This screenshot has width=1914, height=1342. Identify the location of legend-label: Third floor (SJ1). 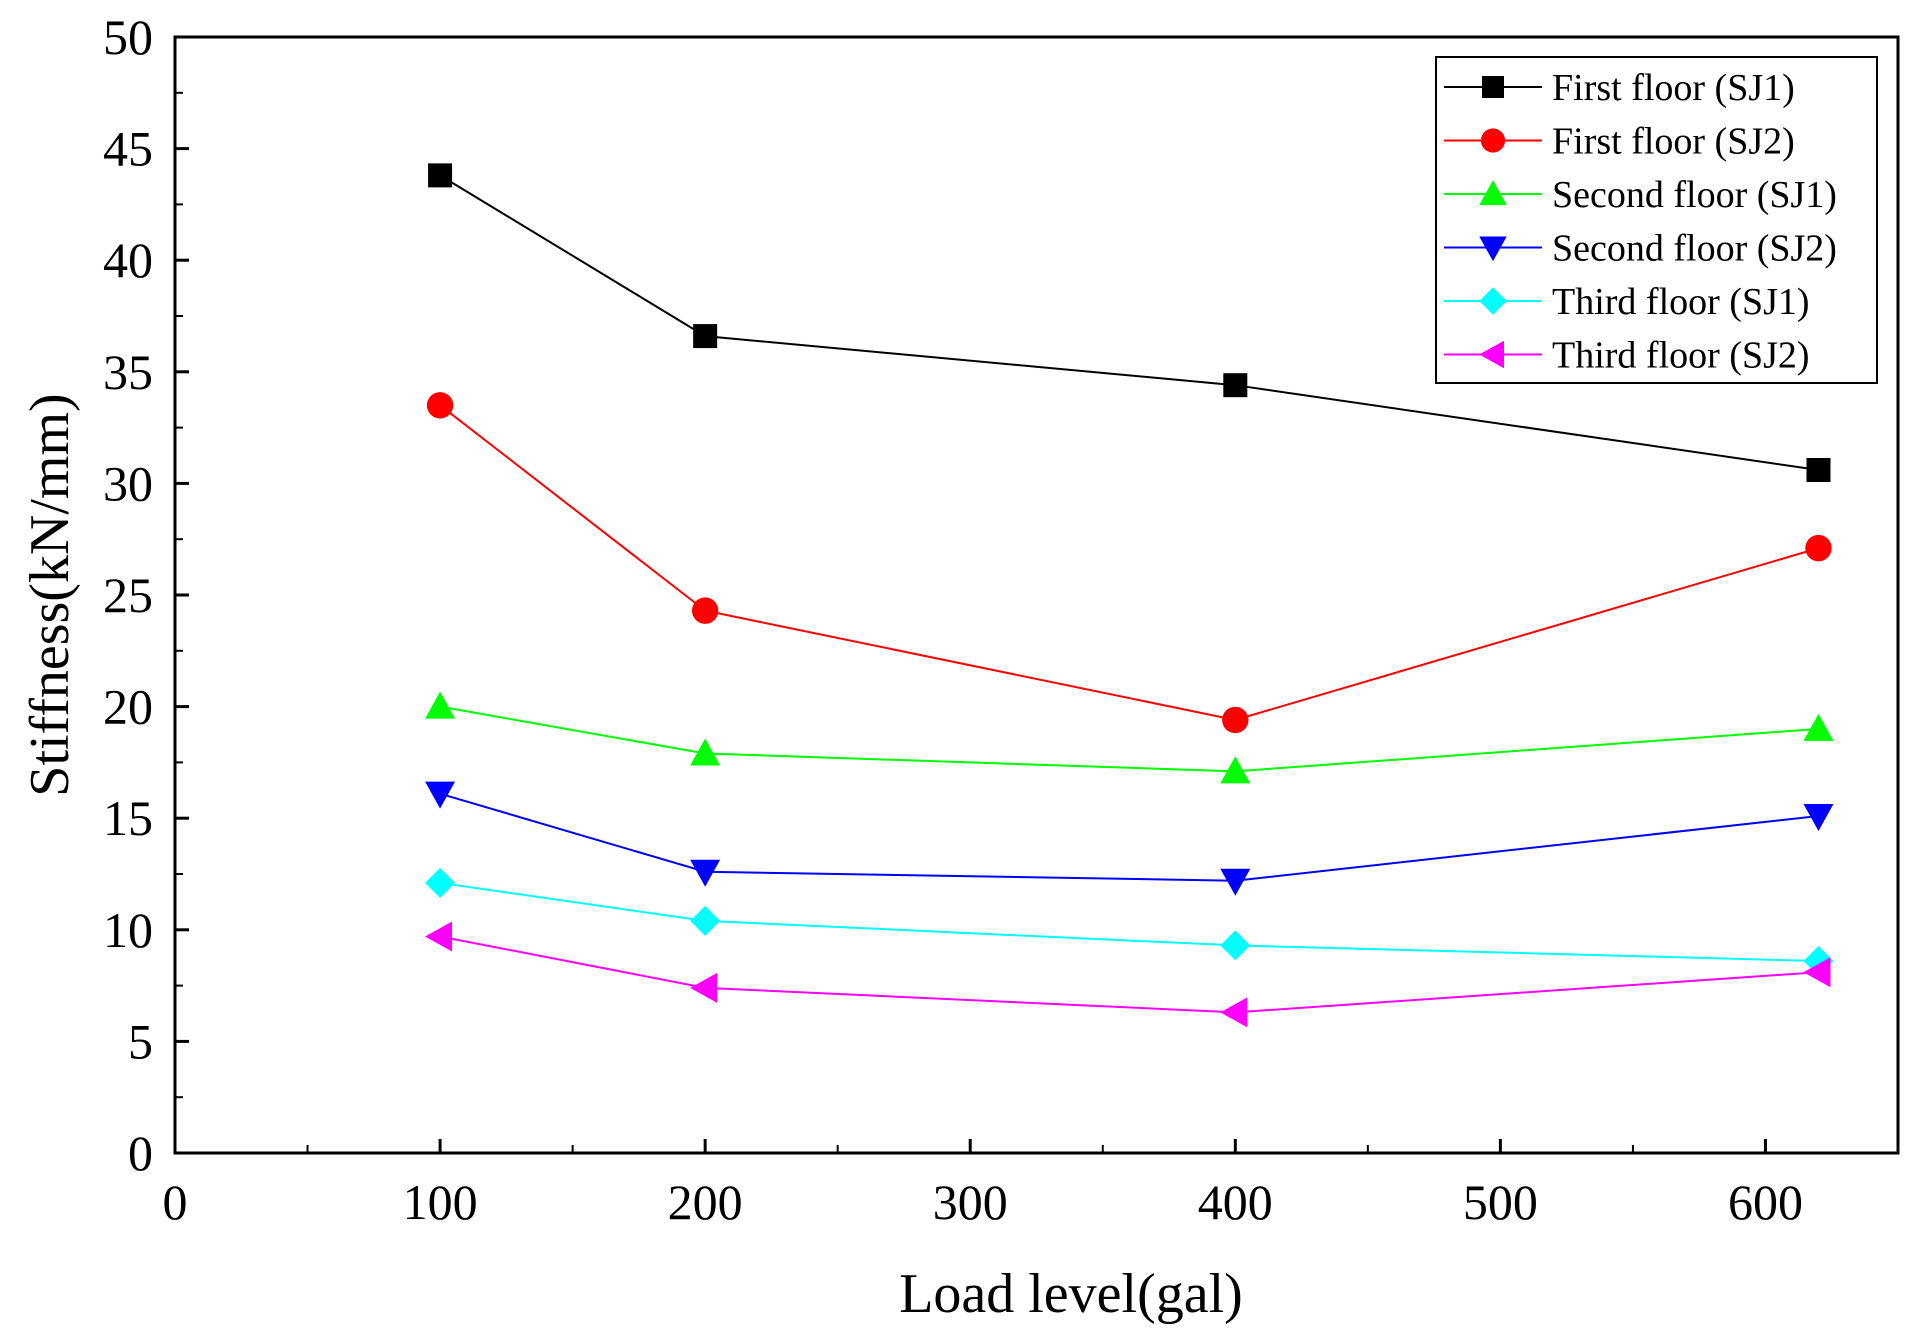
(1681, 302).